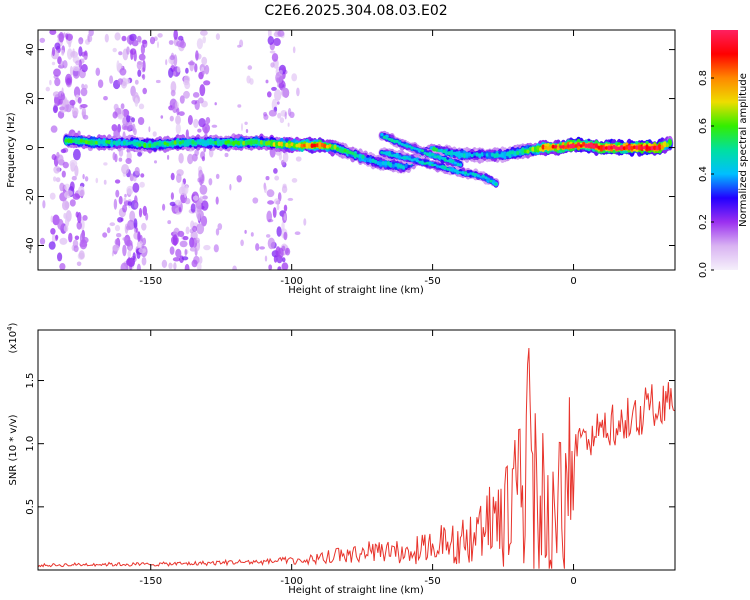 This screenshot has height=600, width=750. What do you see at coordinates (724, 150) in the screenshot?
I see `colorbar-gradient` at bounding box center [724, 150].